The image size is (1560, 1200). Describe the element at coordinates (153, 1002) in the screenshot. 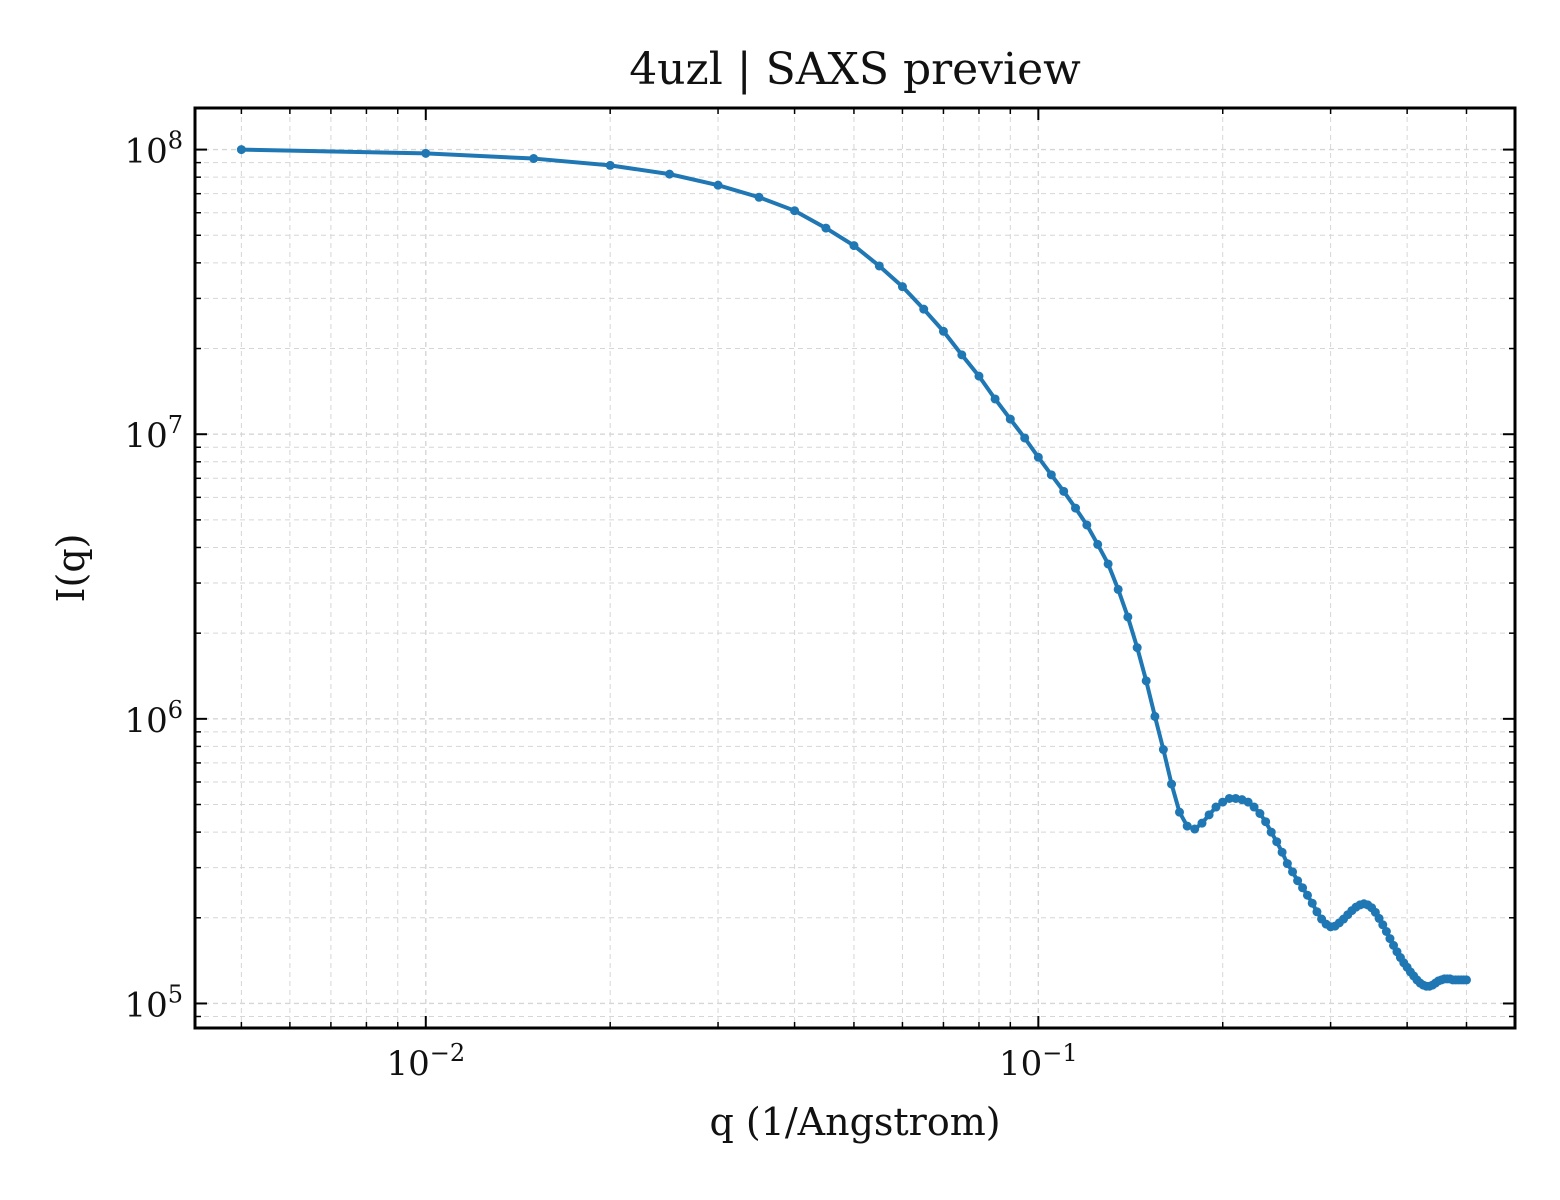

I see `y-tick-label: 10⁵` at that location.